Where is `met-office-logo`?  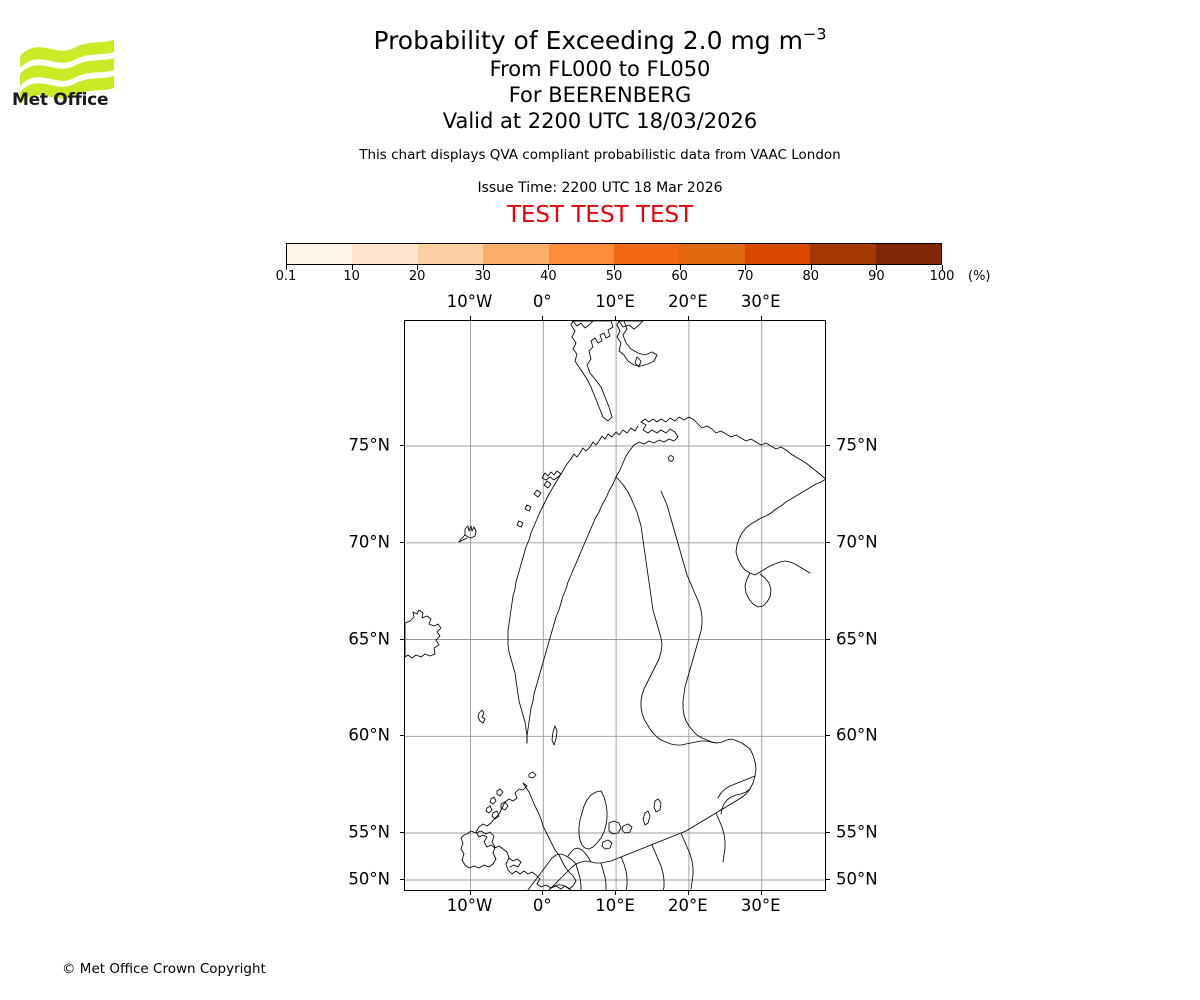 met-office-logo is located at coordinates (67, 69).